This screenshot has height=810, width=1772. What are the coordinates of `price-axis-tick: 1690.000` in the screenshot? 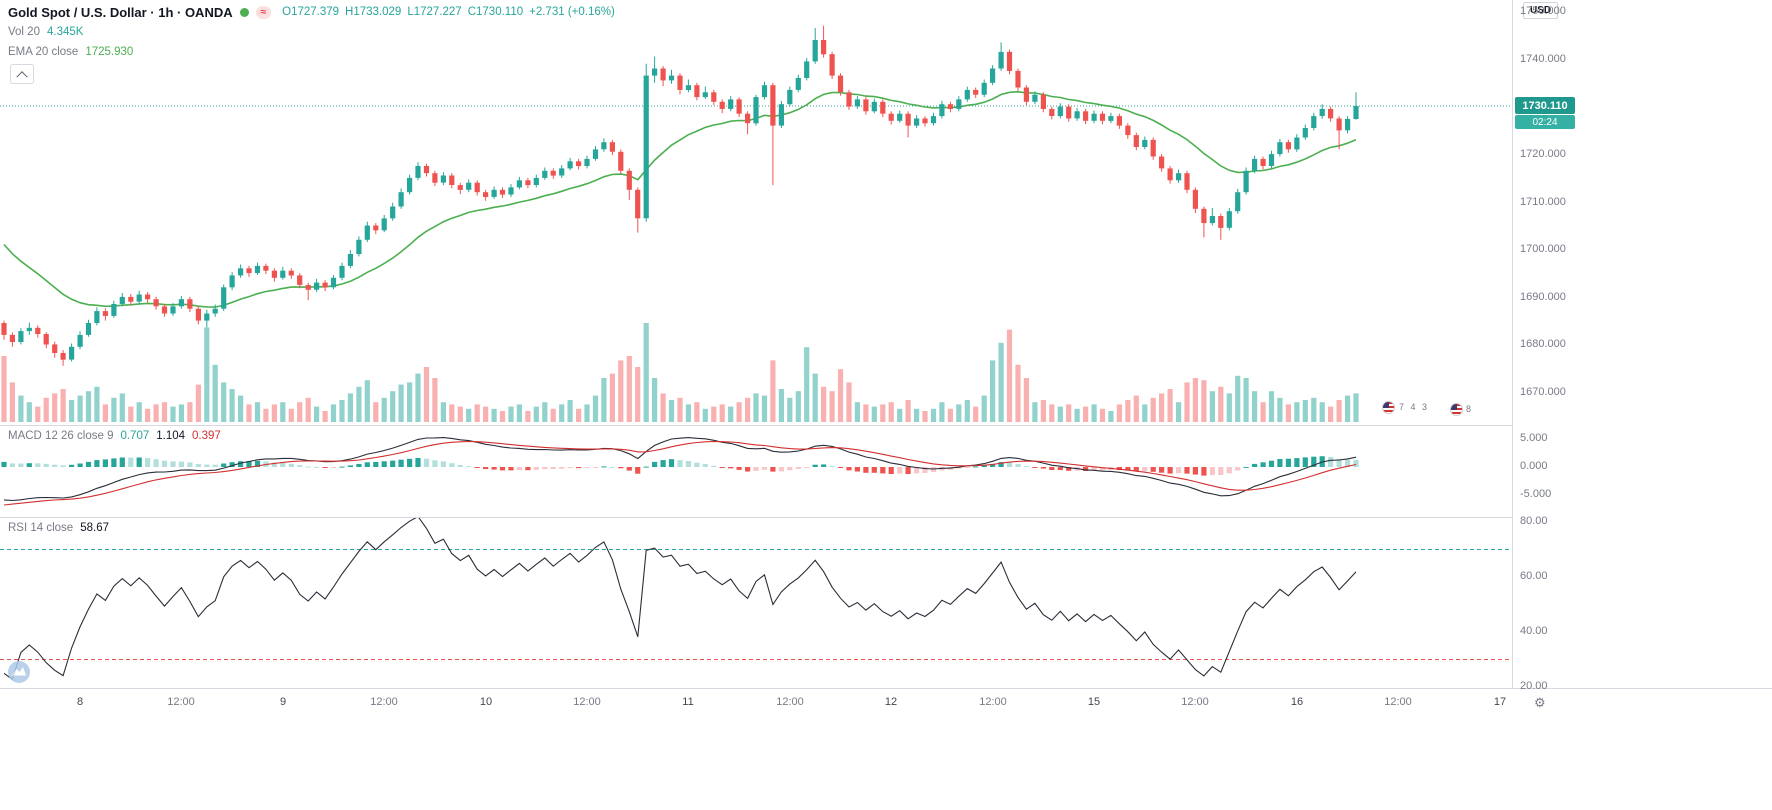 It's located at (1543, 297).